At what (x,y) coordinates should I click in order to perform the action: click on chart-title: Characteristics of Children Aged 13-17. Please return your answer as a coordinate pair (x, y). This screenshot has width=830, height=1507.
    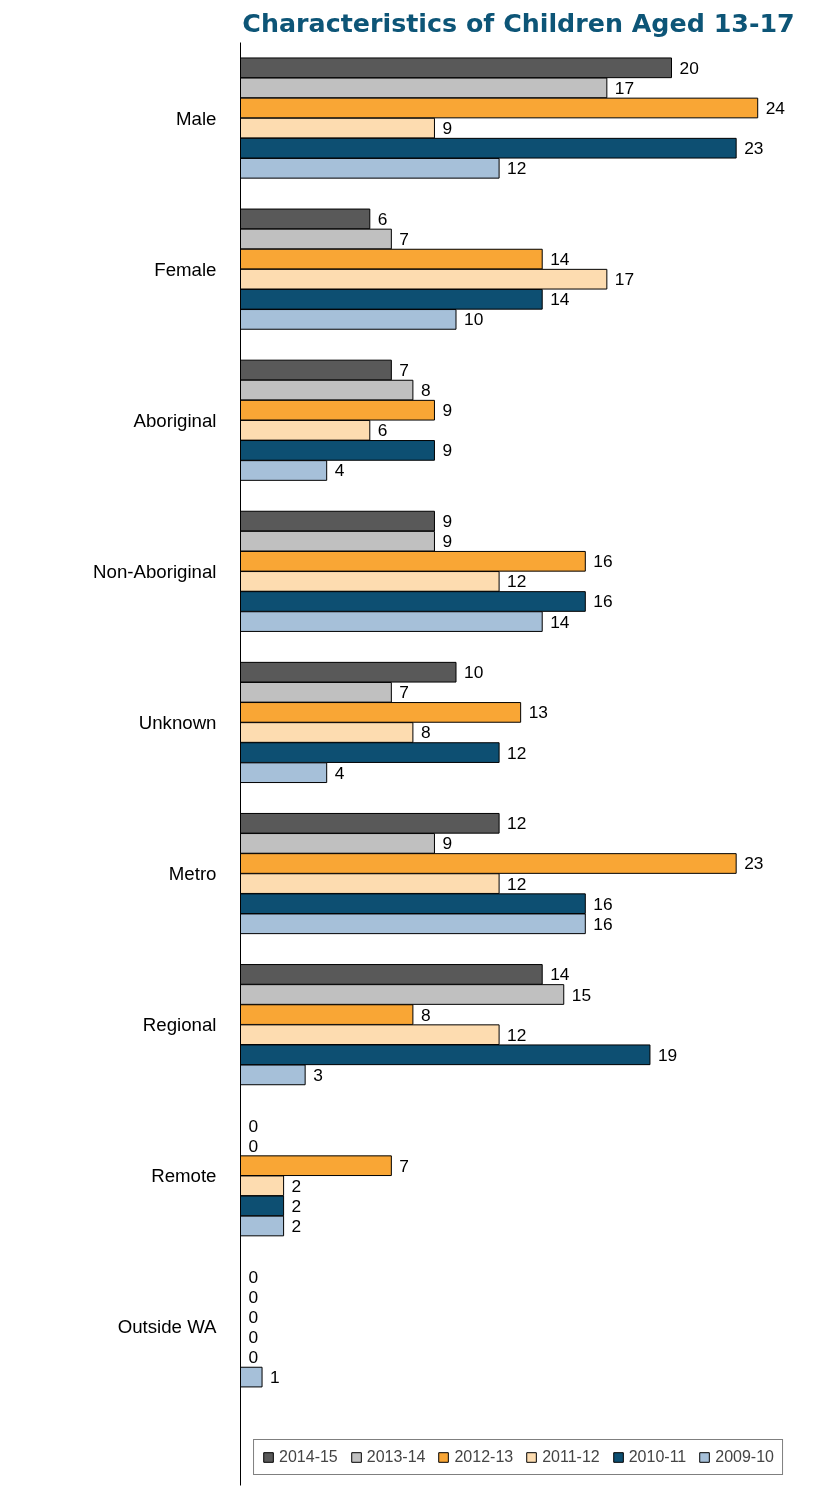
    Looking at the image, I should click on (518, 22).